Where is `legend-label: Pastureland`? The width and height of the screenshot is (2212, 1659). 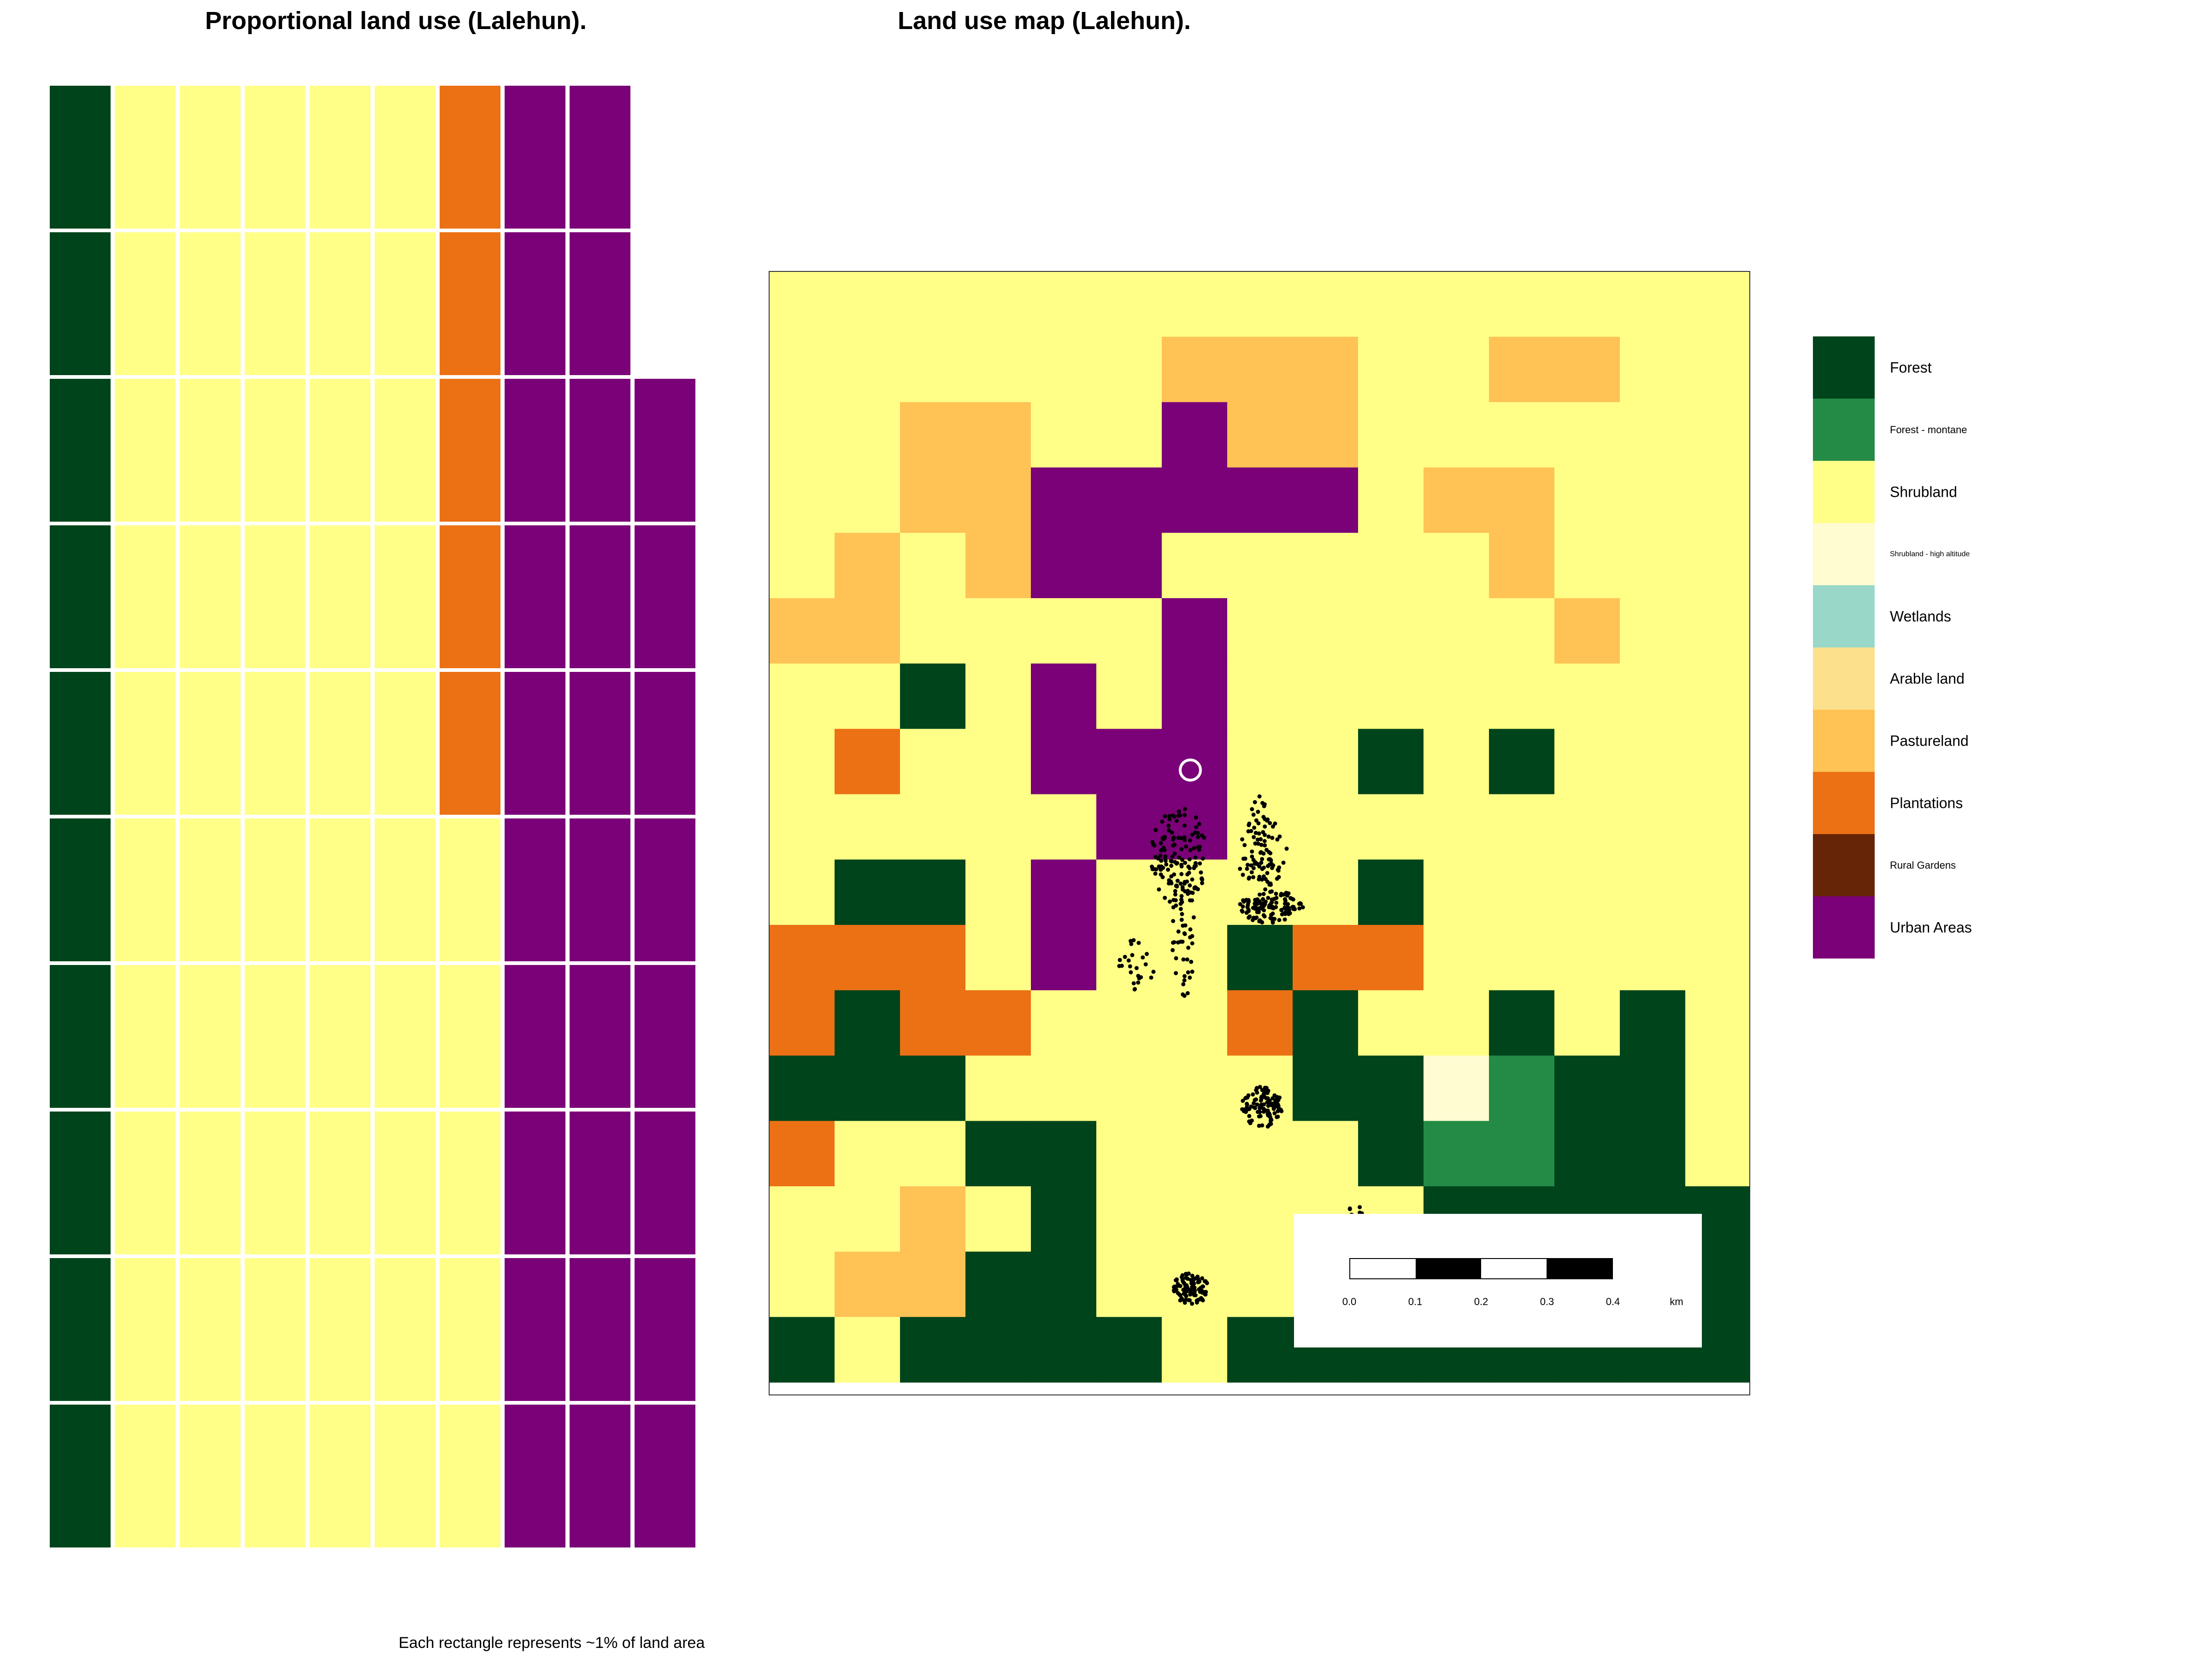
legend-label: Pastureland is located at coordinates (1929, 740).